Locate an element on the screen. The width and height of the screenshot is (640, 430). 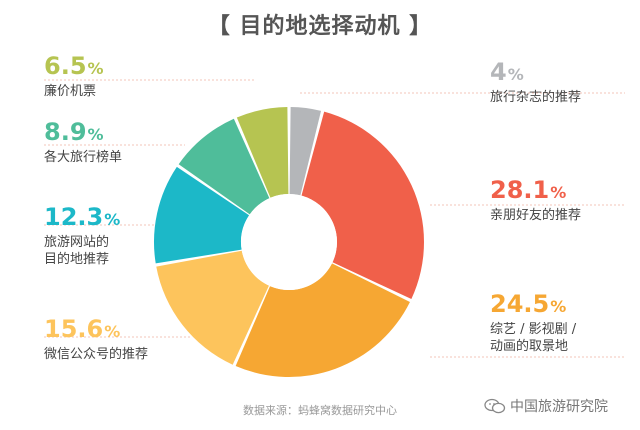
watermark: 中国旅游研究院 is located at coordinates (546, 406).